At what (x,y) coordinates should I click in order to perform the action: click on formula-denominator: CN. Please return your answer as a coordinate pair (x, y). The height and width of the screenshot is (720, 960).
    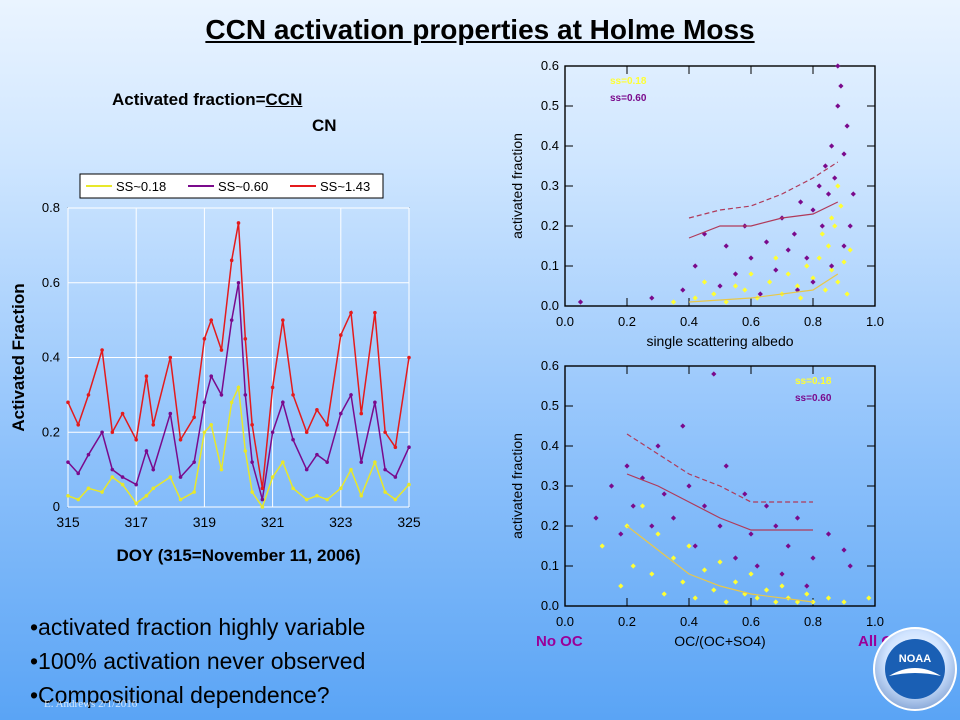
    Looking at the image, I should click on (324, 125).